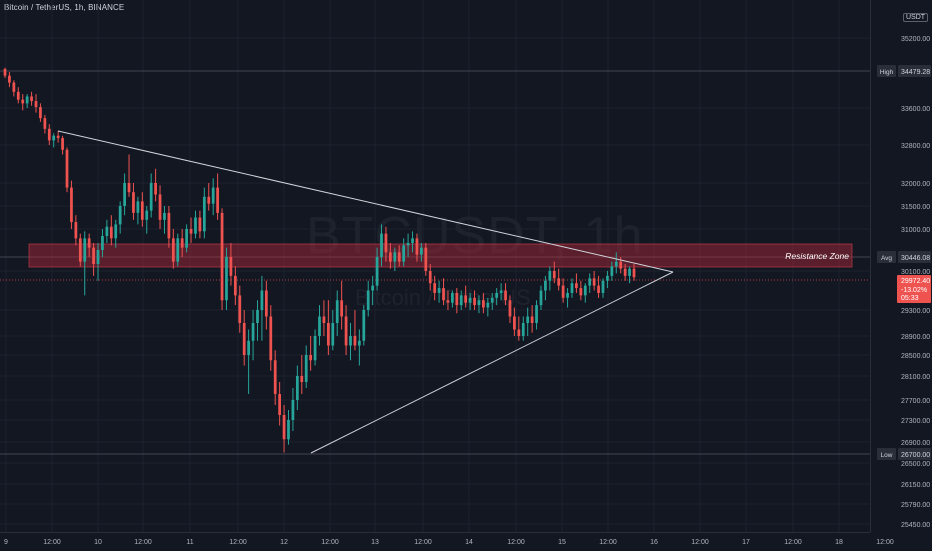 The width and height of the screenshot is (932, 551). Describe the element at coordinates (901, 266) in the screenshot. I see `price-axis` at that location.